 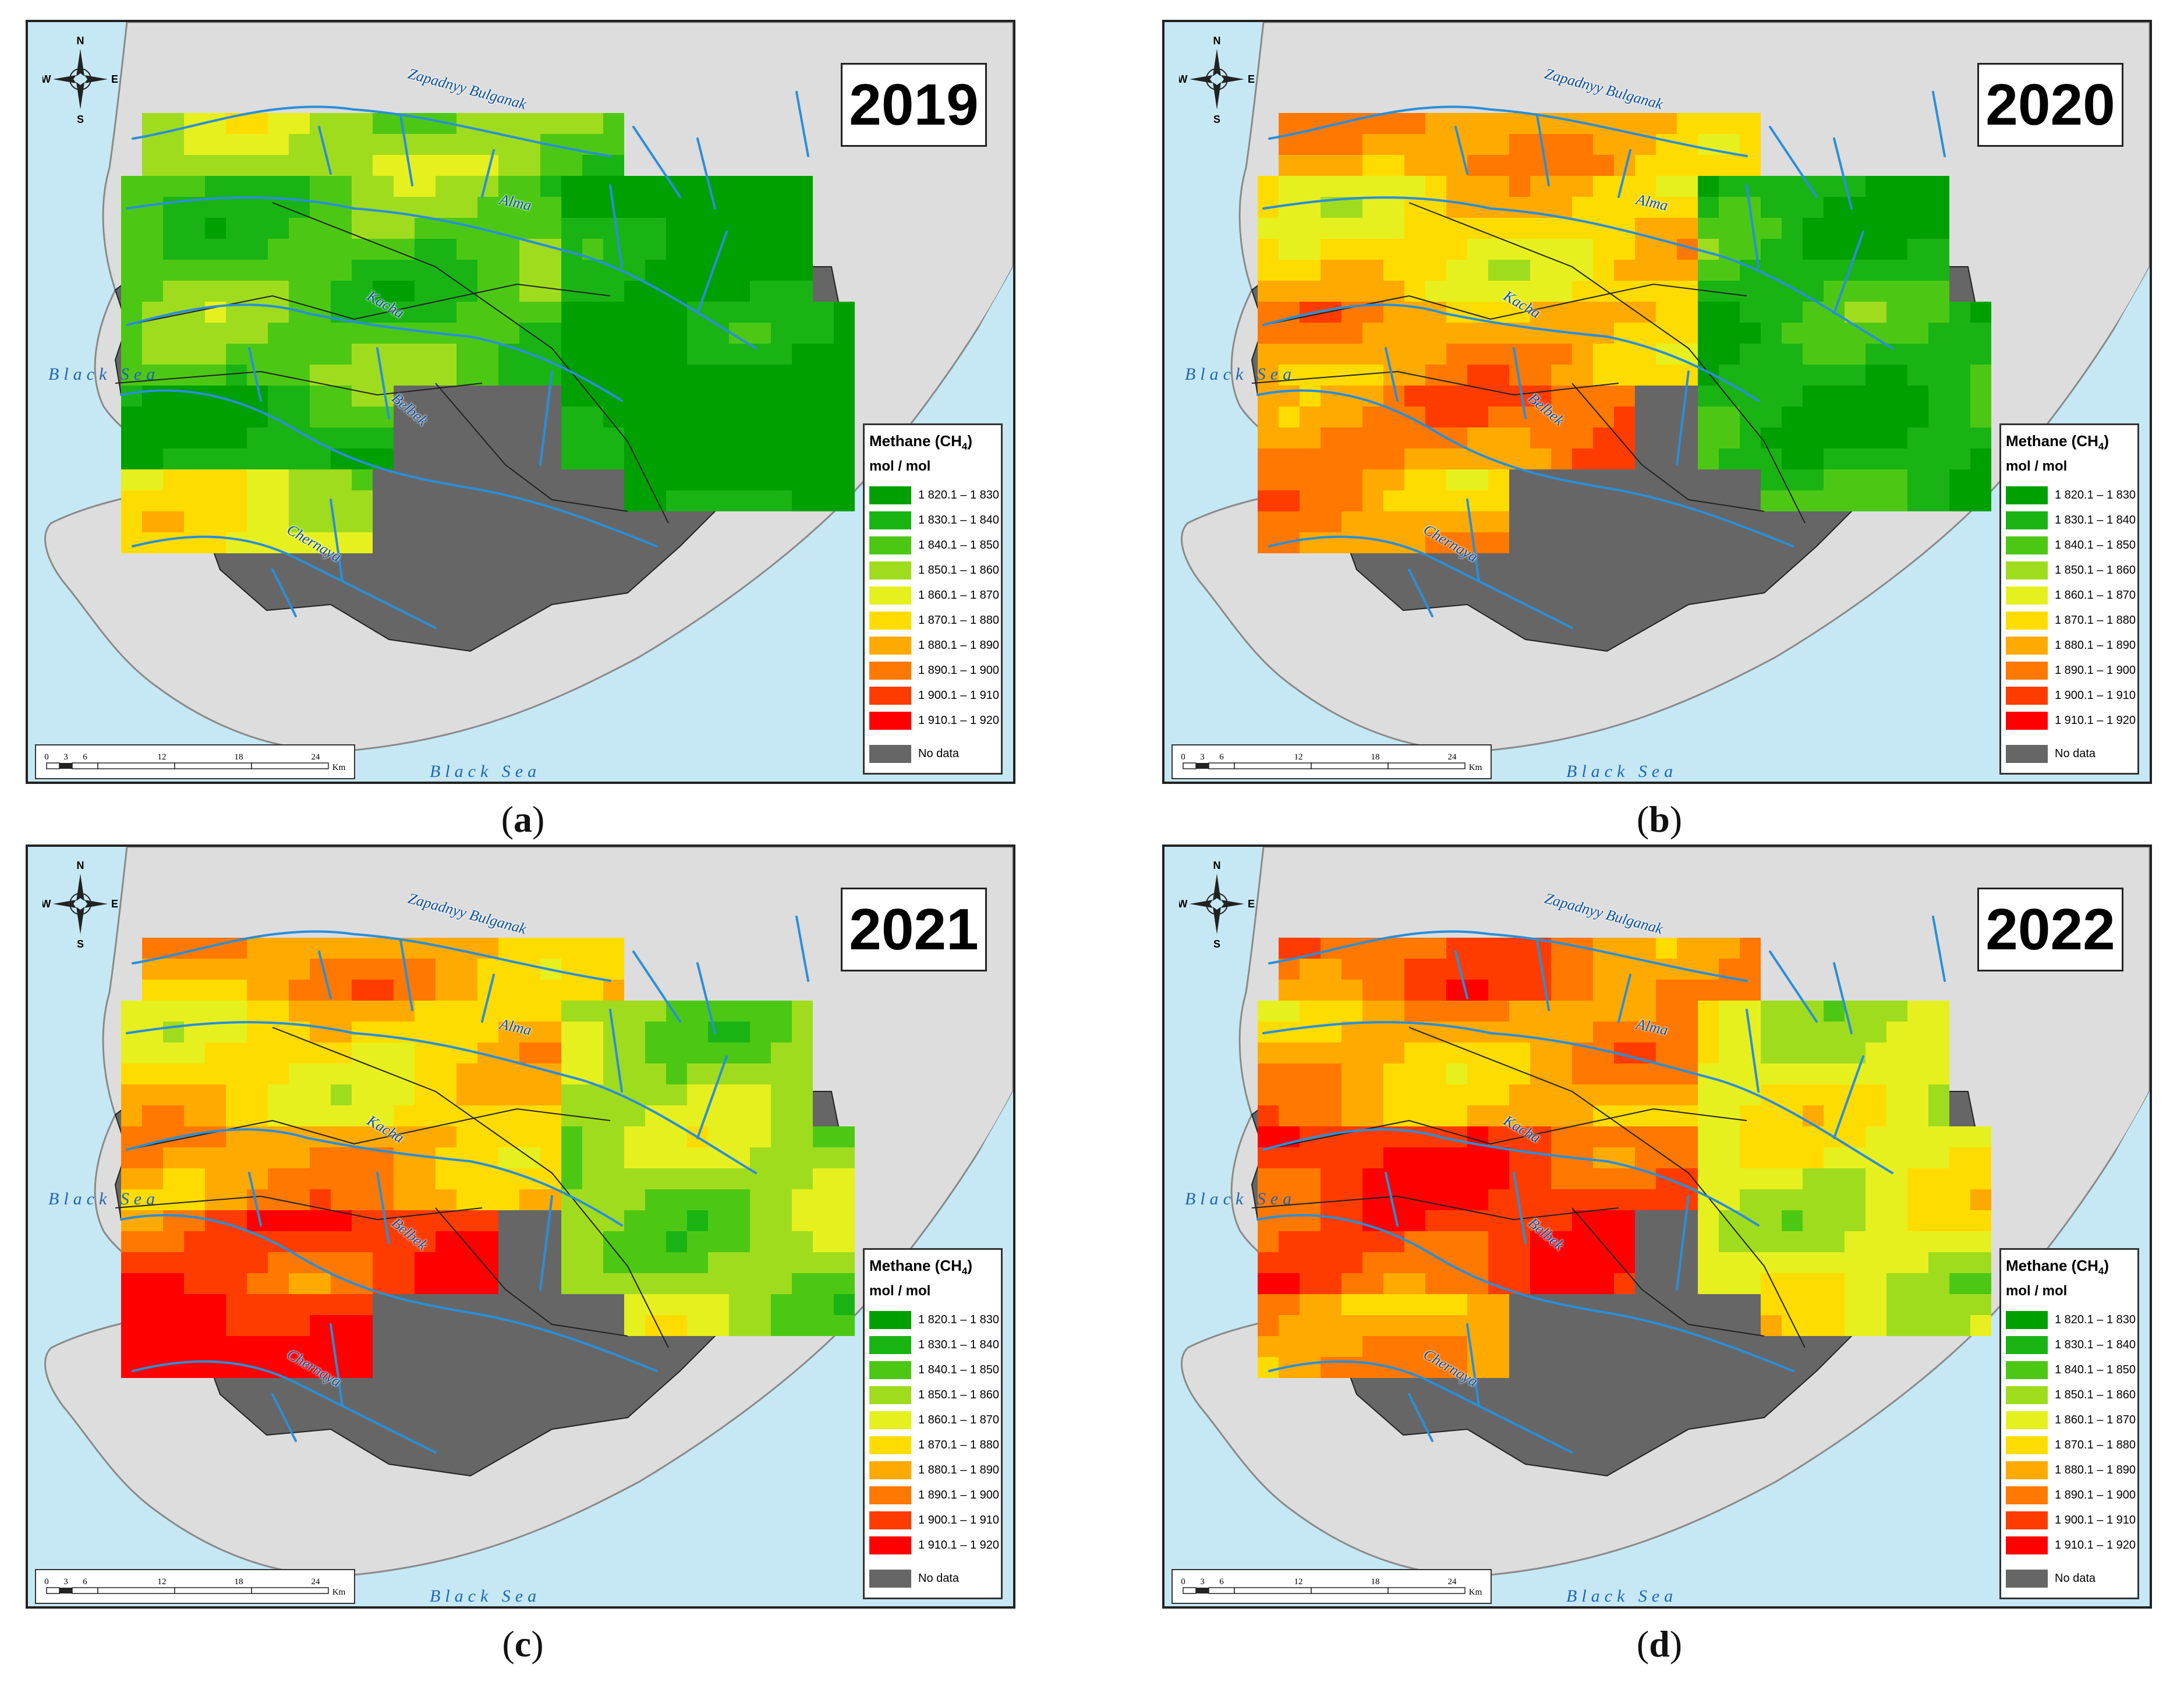 I want to click on compass-s: S, so click(x=80, y=120).